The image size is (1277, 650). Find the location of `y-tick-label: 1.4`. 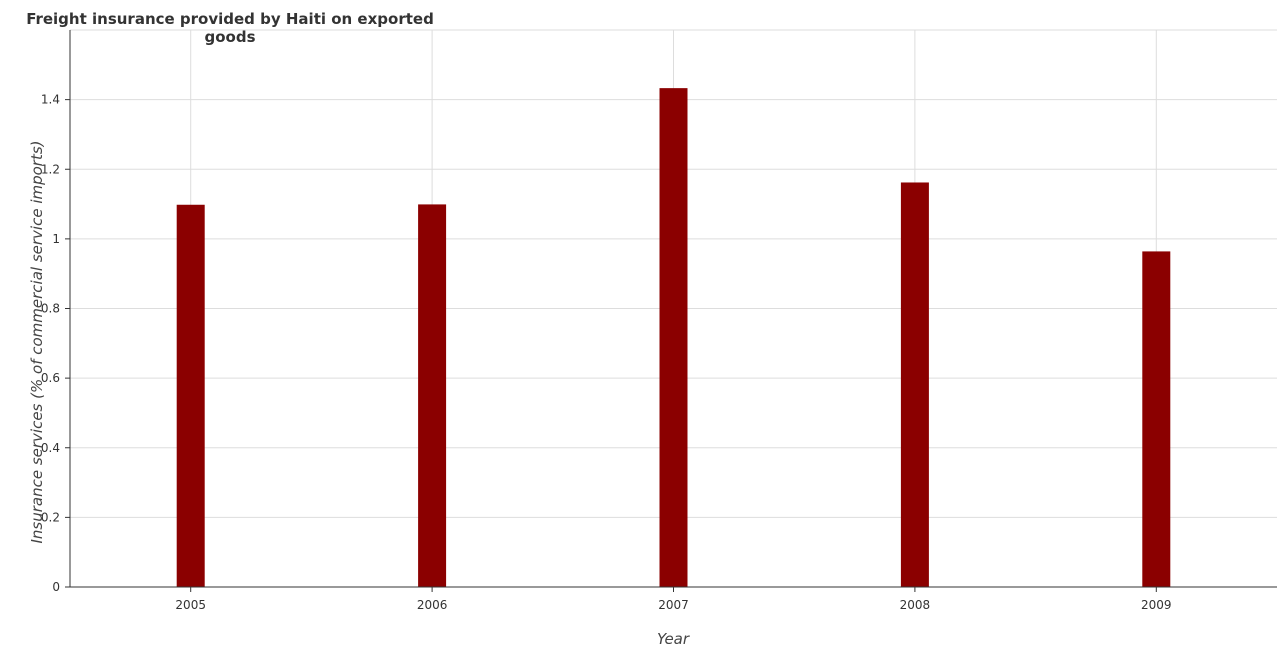

y-tick-label: 1.4 is located at coordinates (50, 100).